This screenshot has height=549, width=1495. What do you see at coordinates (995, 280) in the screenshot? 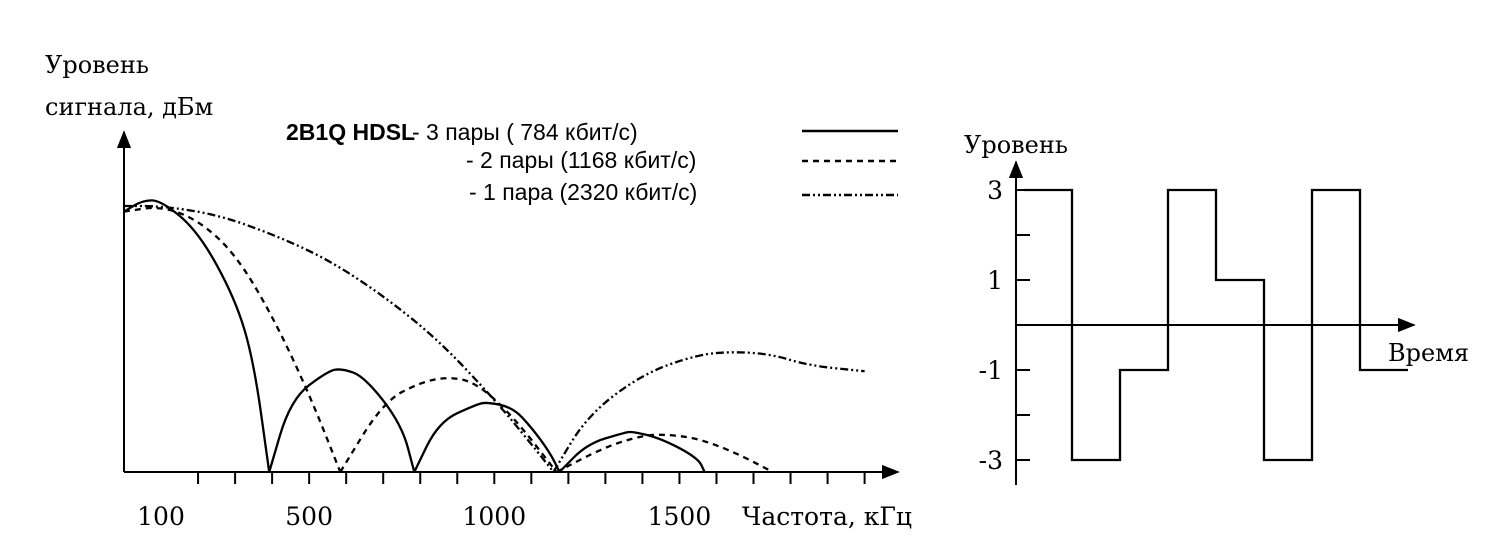
I see `waveform-y-tick-label: 1` at bounding box center [995, 280].